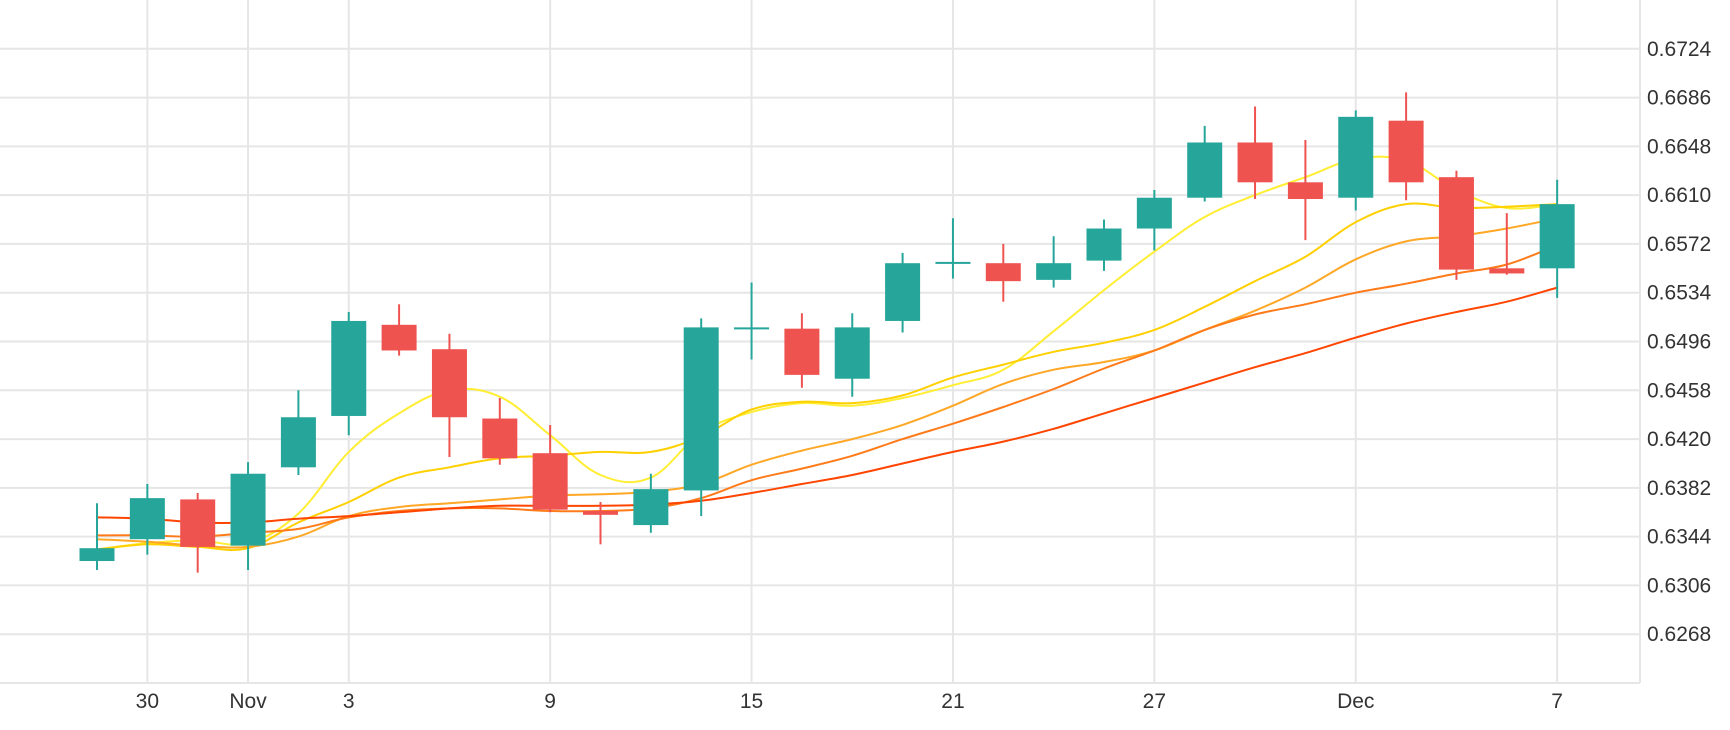 The image size is (1730, 730). What do you see at coordinates (1679, 634) in the screenshot?
I see `y-tick-label: 0.6268` at bounding box center [1679, 634].